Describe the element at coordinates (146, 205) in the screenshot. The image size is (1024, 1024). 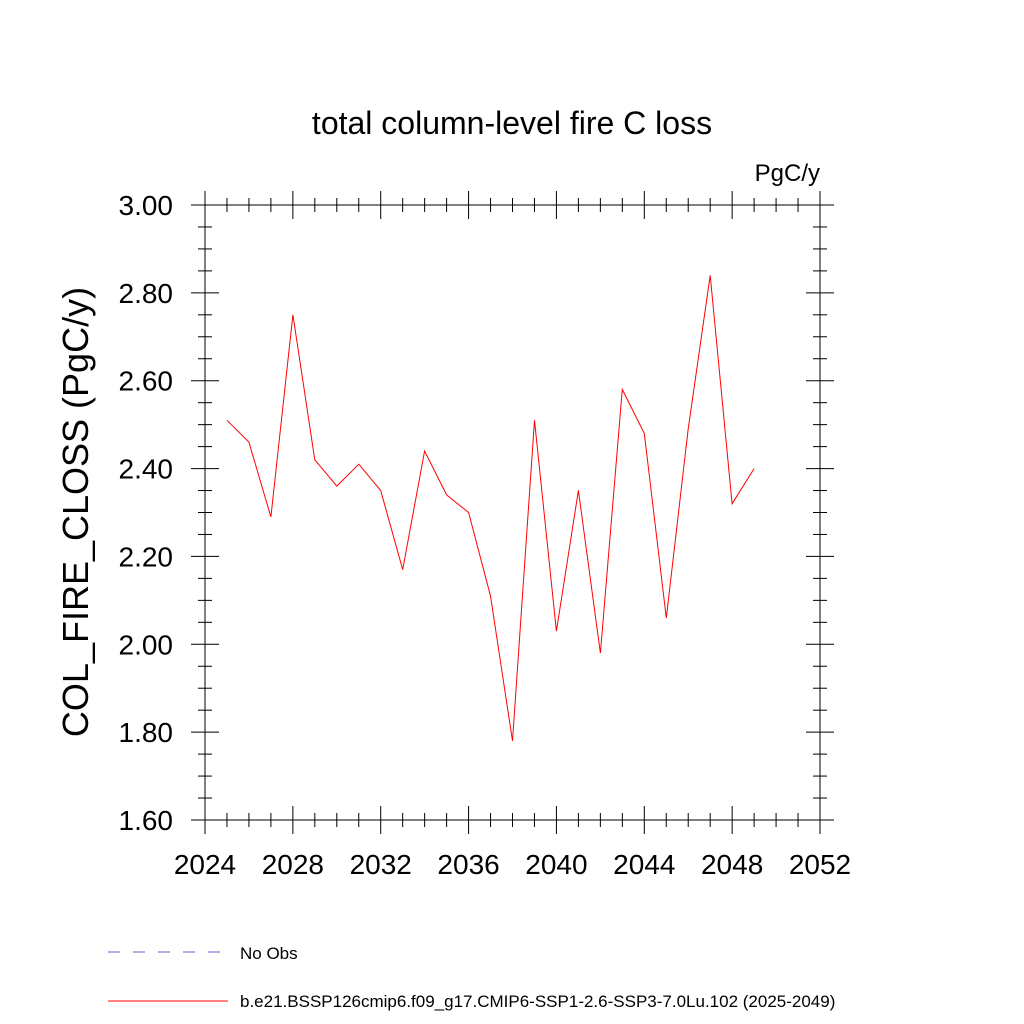
I see `y-tick-label: 3.00` at that location.